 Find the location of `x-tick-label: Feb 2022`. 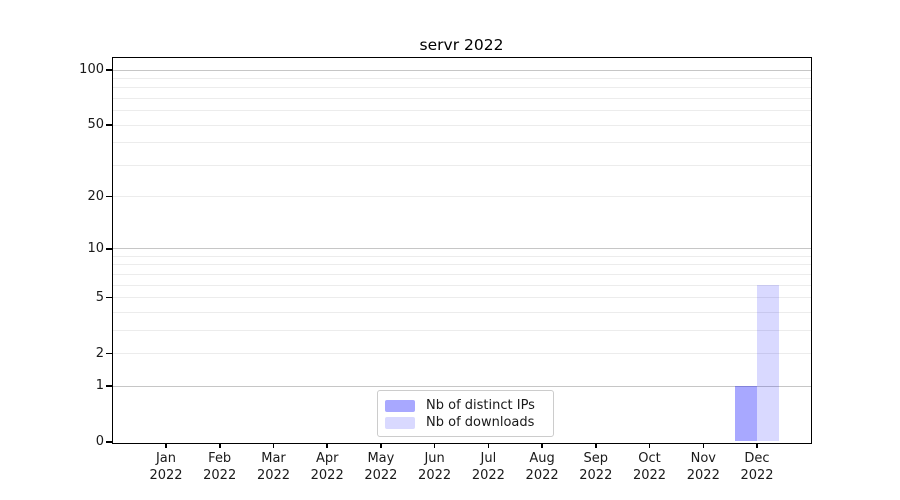

x-tick-label: Feb 2022 is located at coordinates (220, 467).